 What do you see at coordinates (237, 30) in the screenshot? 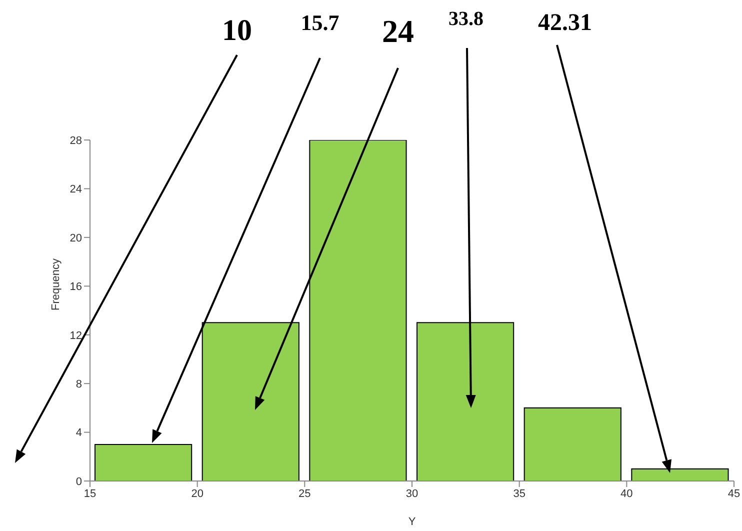
I see `text: 10` at bounding box center [237, 30].